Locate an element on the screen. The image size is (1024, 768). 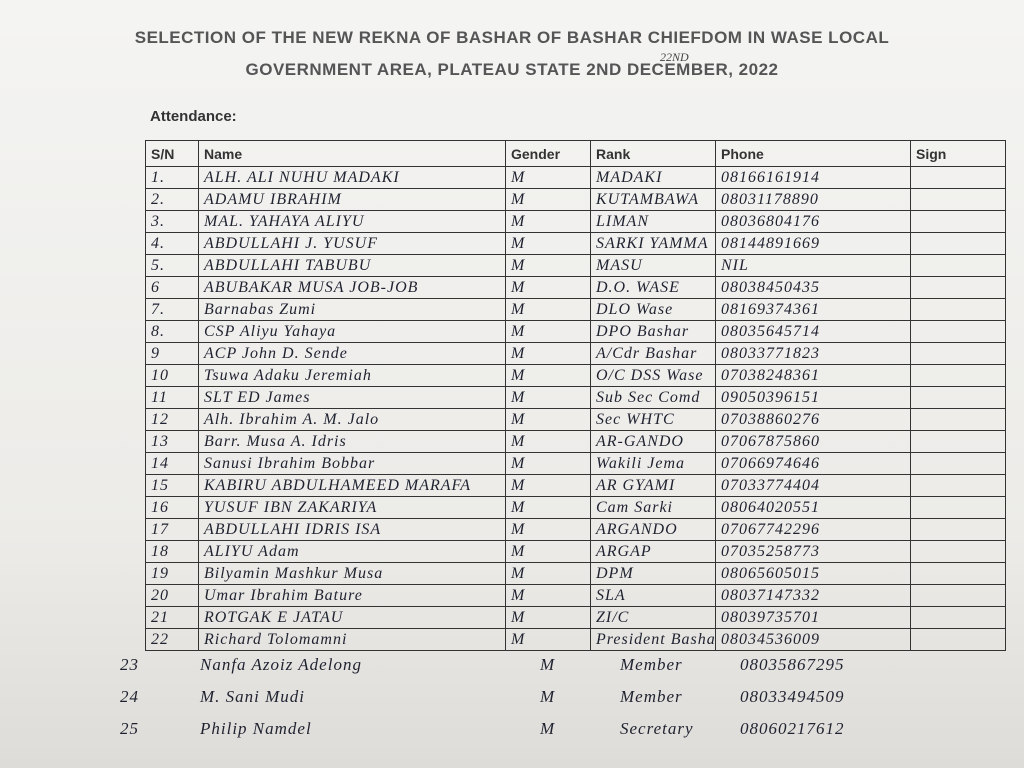
rank: Secretary is located at coordinates (657, 728).